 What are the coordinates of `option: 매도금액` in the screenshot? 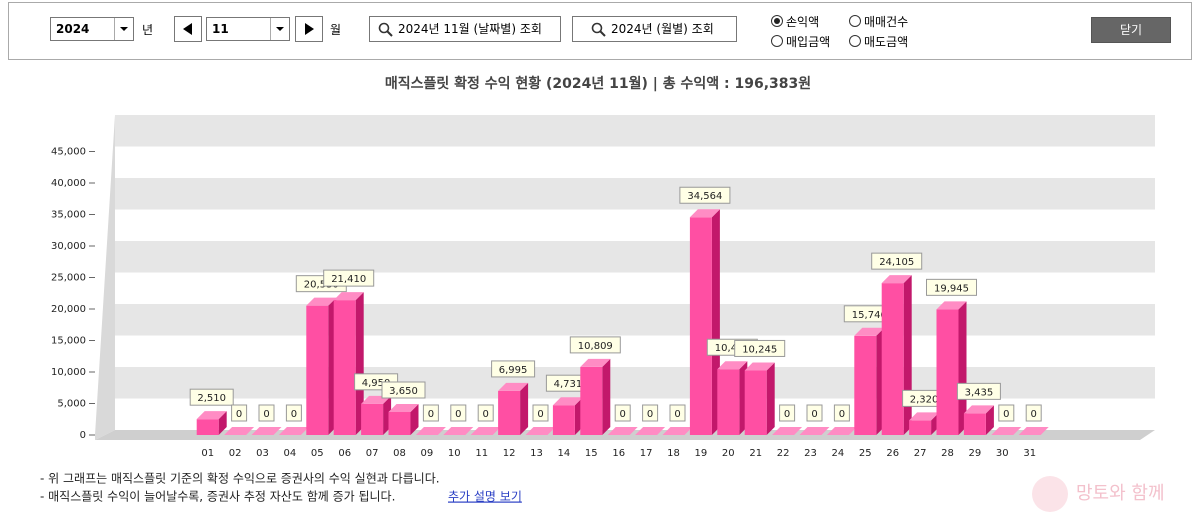 It's located at (878, 41).